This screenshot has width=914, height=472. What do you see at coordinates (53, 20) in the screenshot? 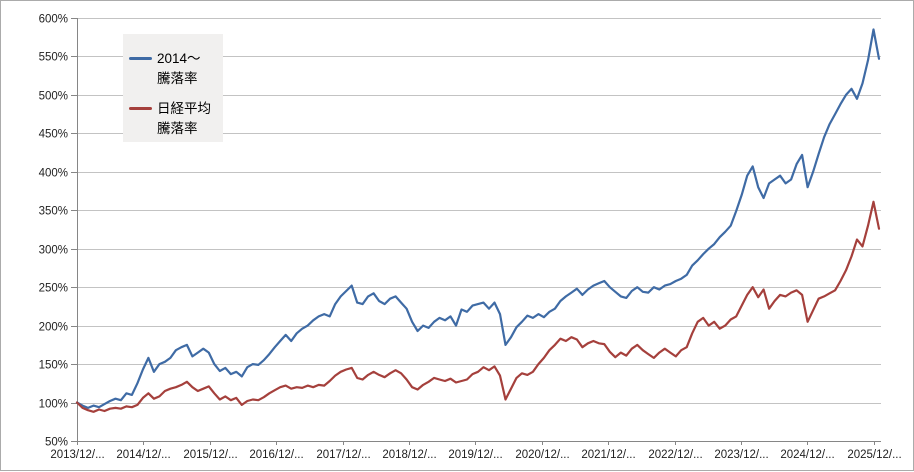
I see `y-tick-label: 600%` at bounding box center [53, 20].